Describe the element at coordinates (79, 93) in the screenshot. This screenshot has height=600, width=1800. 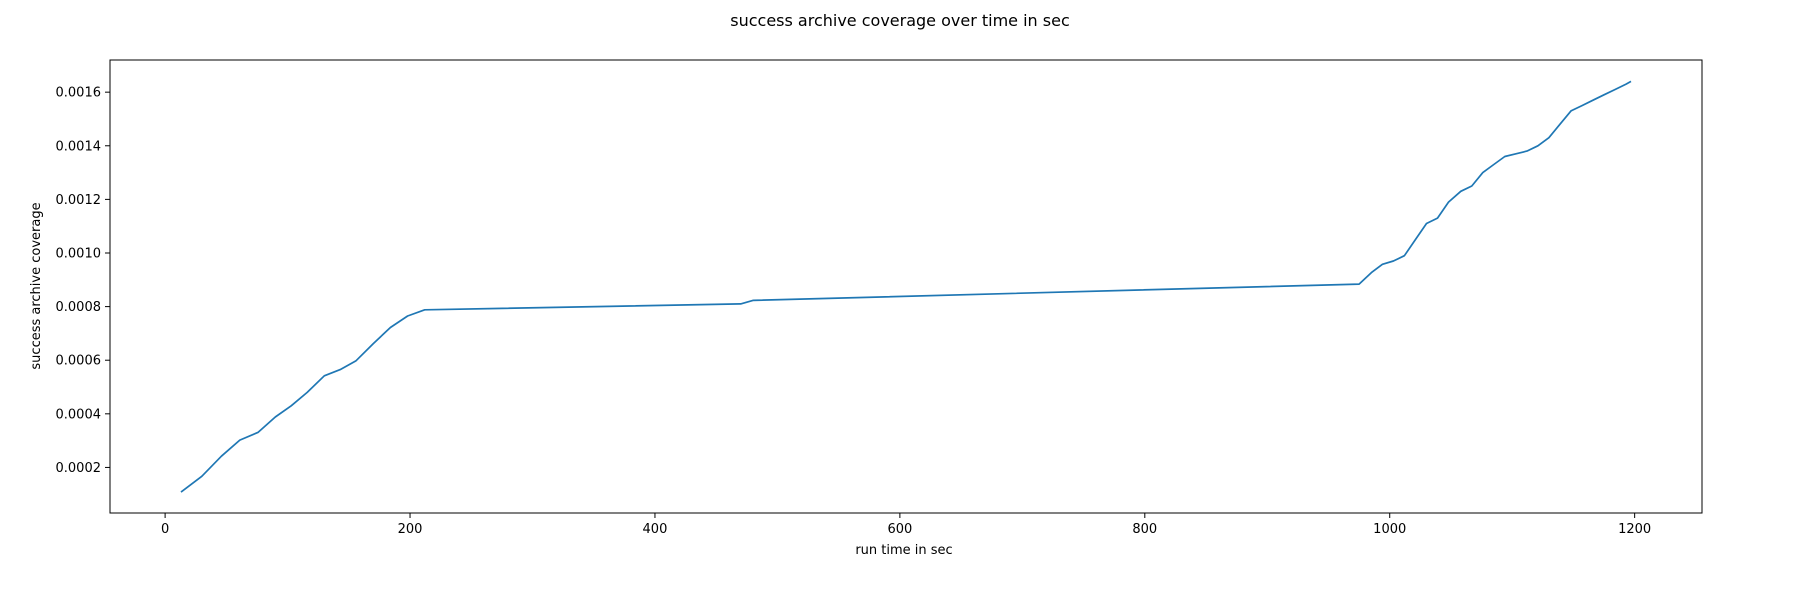
I see `y-tick-label: 0.0016` at that location.